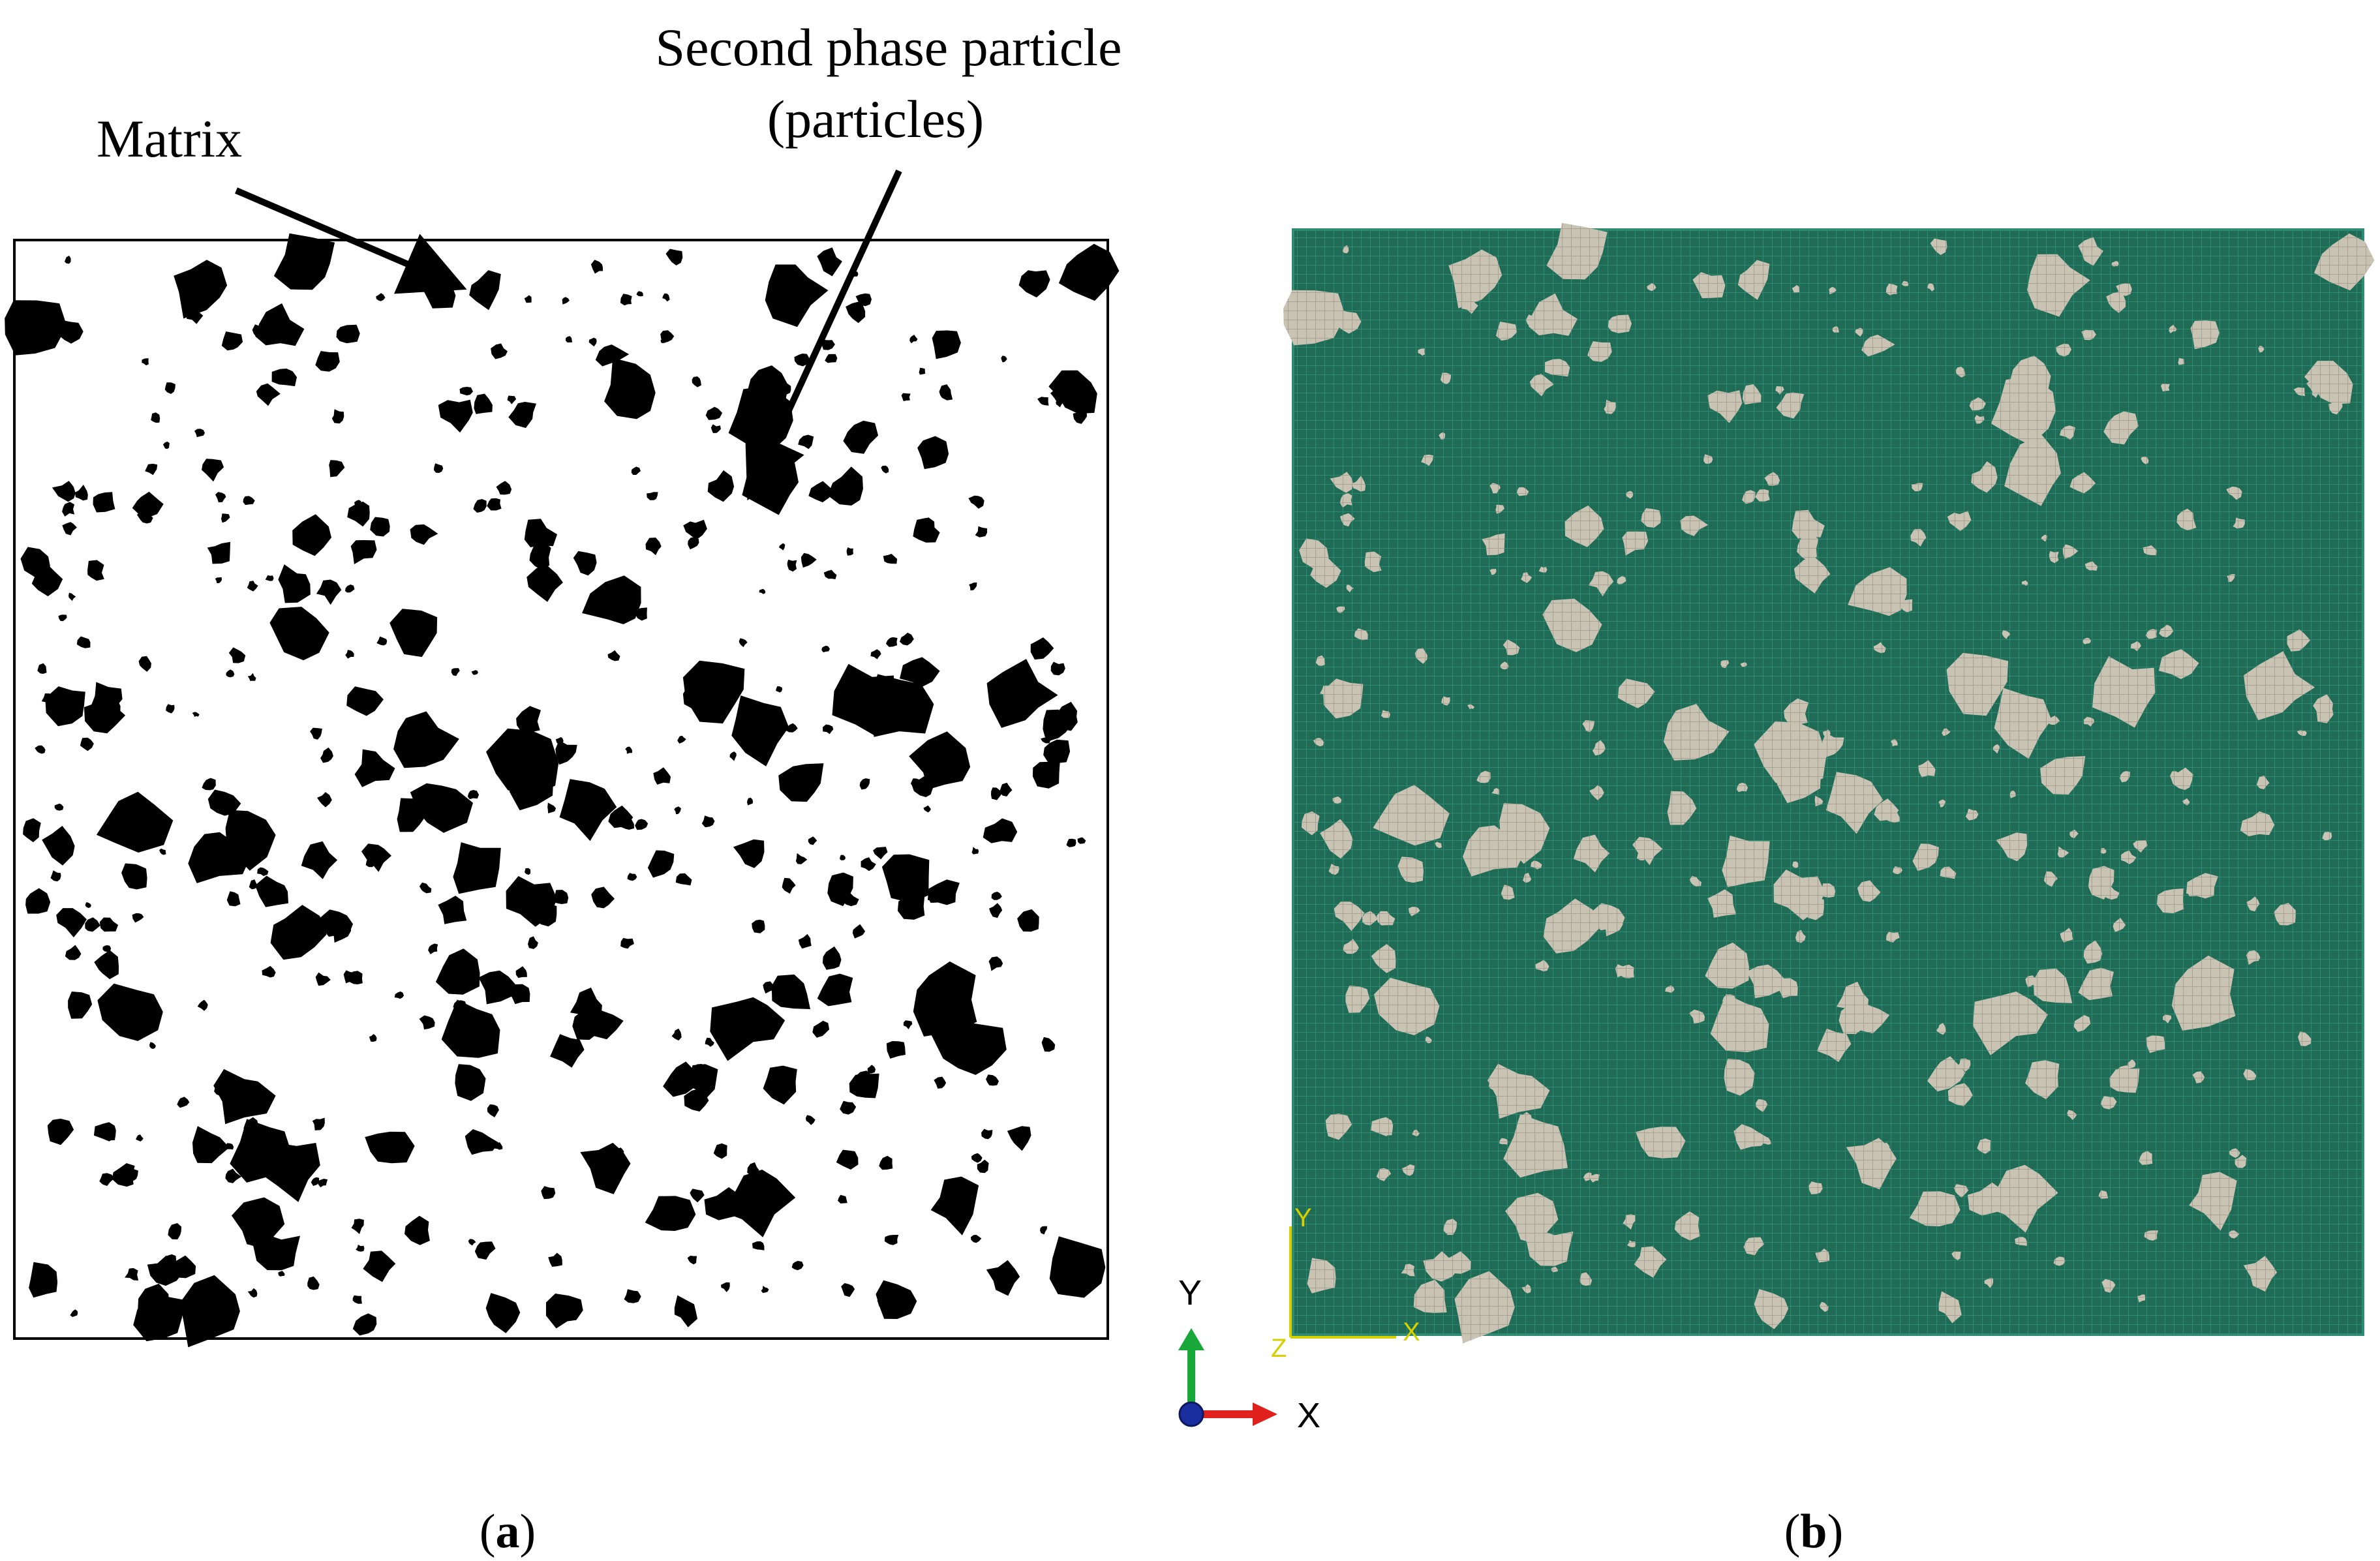 The height and width of the screenshot is (1561, 2380). What do you see at coordinates (1309, 1415) in the screenshot?
I see `triad-x-label: X` at bounding box center [1309, 1415].